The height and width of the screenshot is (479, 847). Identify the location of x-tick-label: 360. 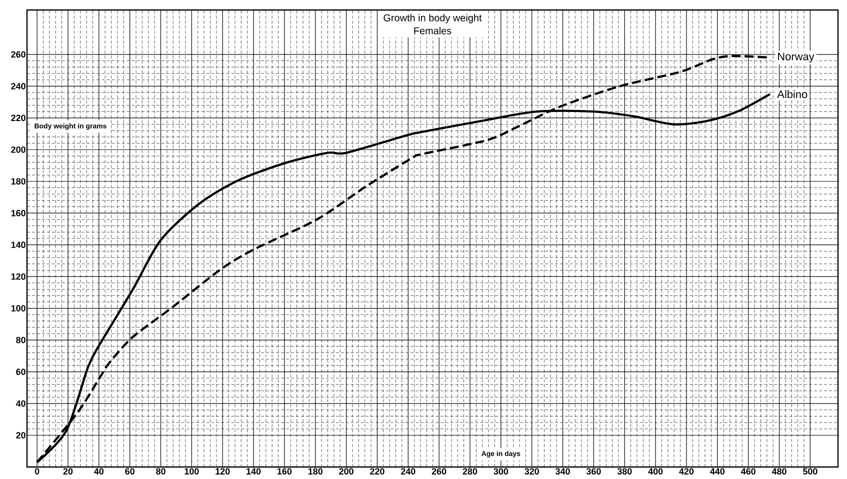
(593, 471).